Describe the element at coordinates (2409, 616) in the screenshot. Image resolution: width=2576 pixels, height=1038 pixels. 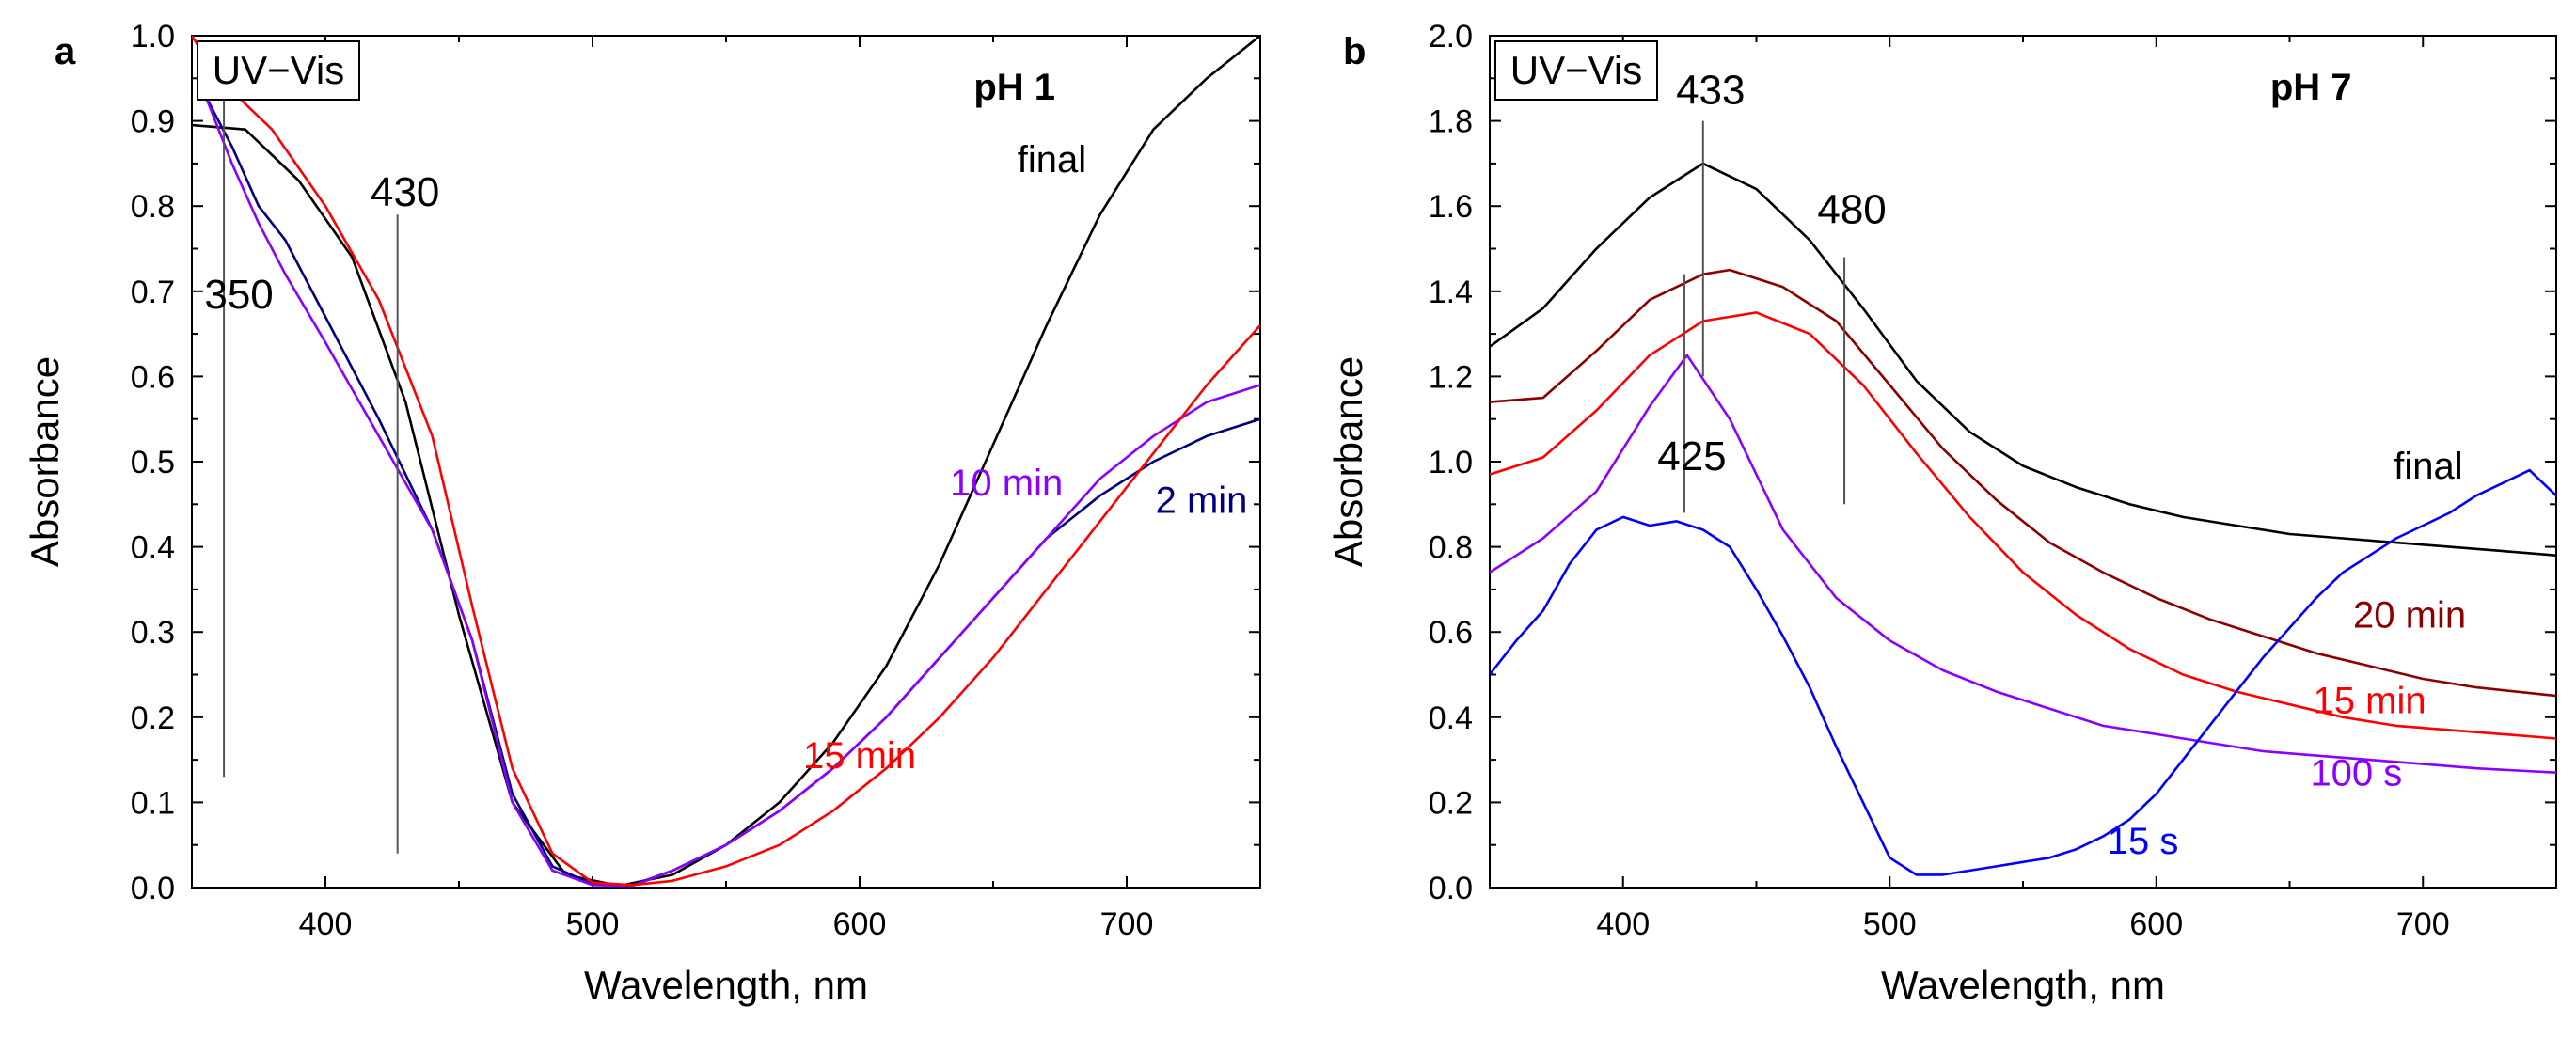
I see `series-label-20-min: 20 min` at that location.